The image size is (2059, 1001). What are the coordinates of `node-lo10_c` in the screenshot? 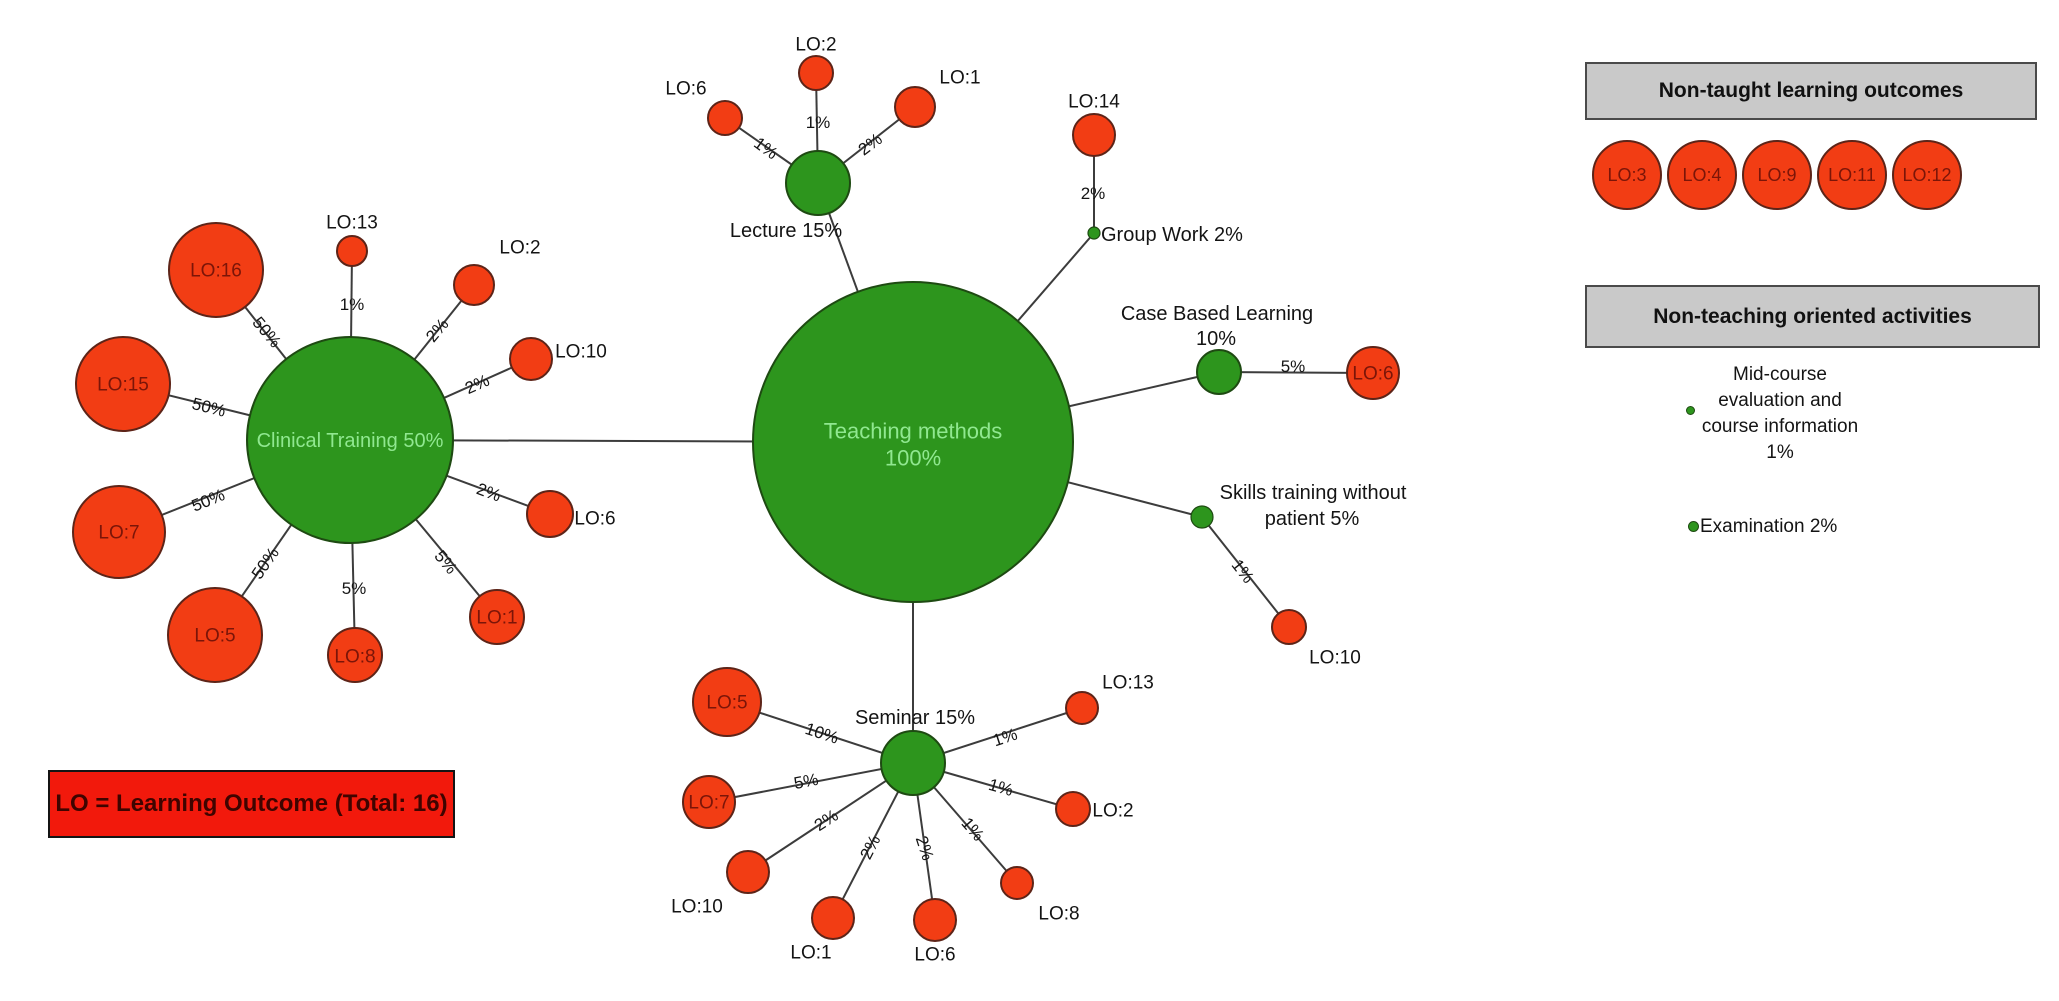 It's located at (531, 359).